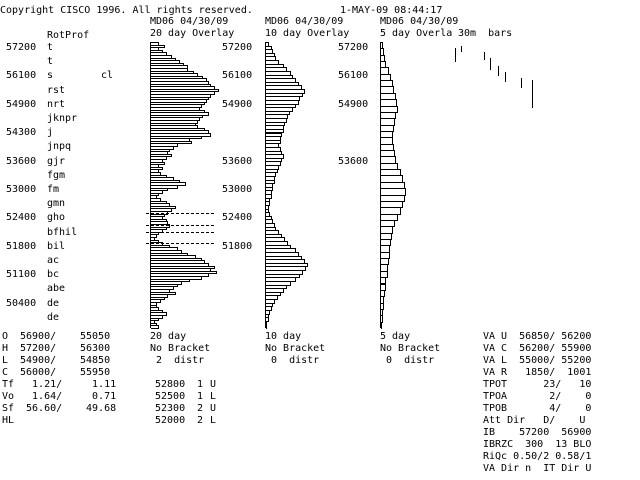 The height and width of the screenshot is (480, 640). I want to click on profile-letters: gmn, so click(56, 204).